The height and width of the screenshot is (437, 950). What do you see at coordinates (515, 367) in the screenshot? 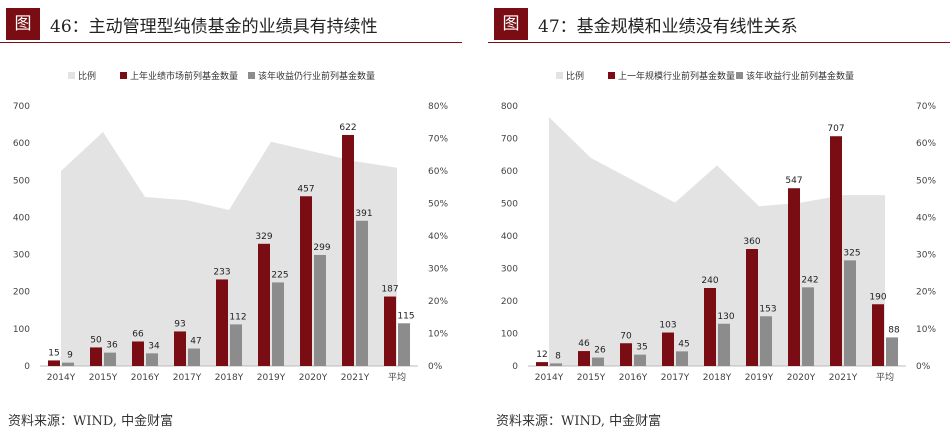
I see `y-tick-label: 0` at bounding box center [515, 367].